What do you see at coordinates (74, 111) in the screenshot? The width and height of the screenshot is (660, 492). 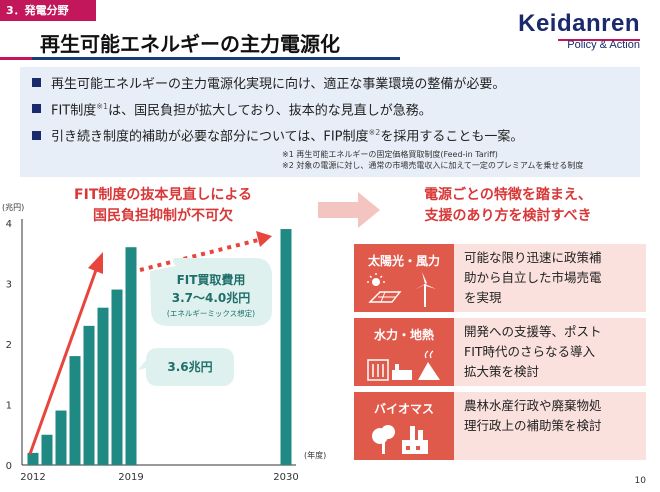 I see `point-text: FIT制度` at bounding box center [74, 111].